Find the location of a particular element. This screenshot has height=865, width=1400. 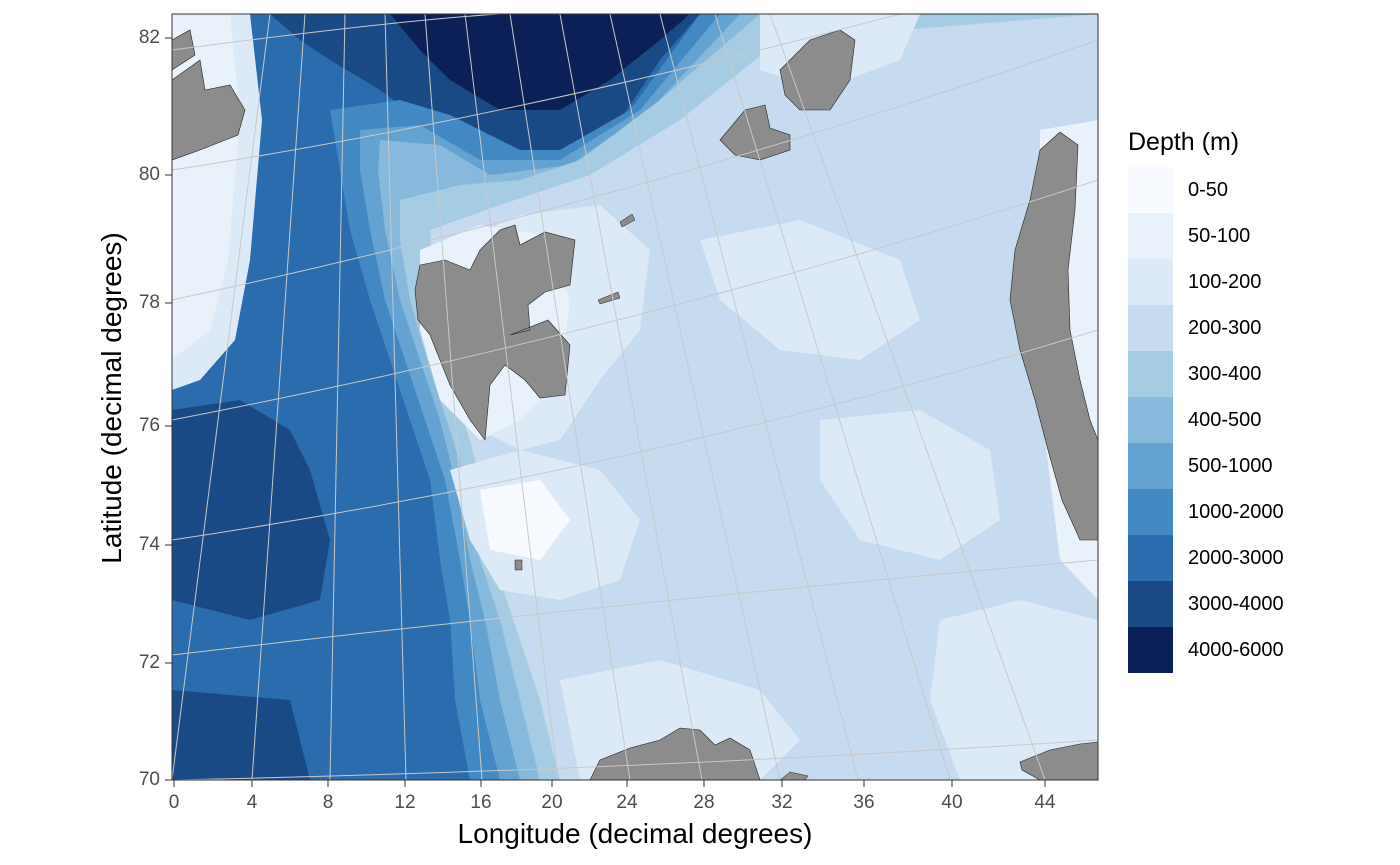

legend-item: 400-500 is located at coordinates (1206, 420).